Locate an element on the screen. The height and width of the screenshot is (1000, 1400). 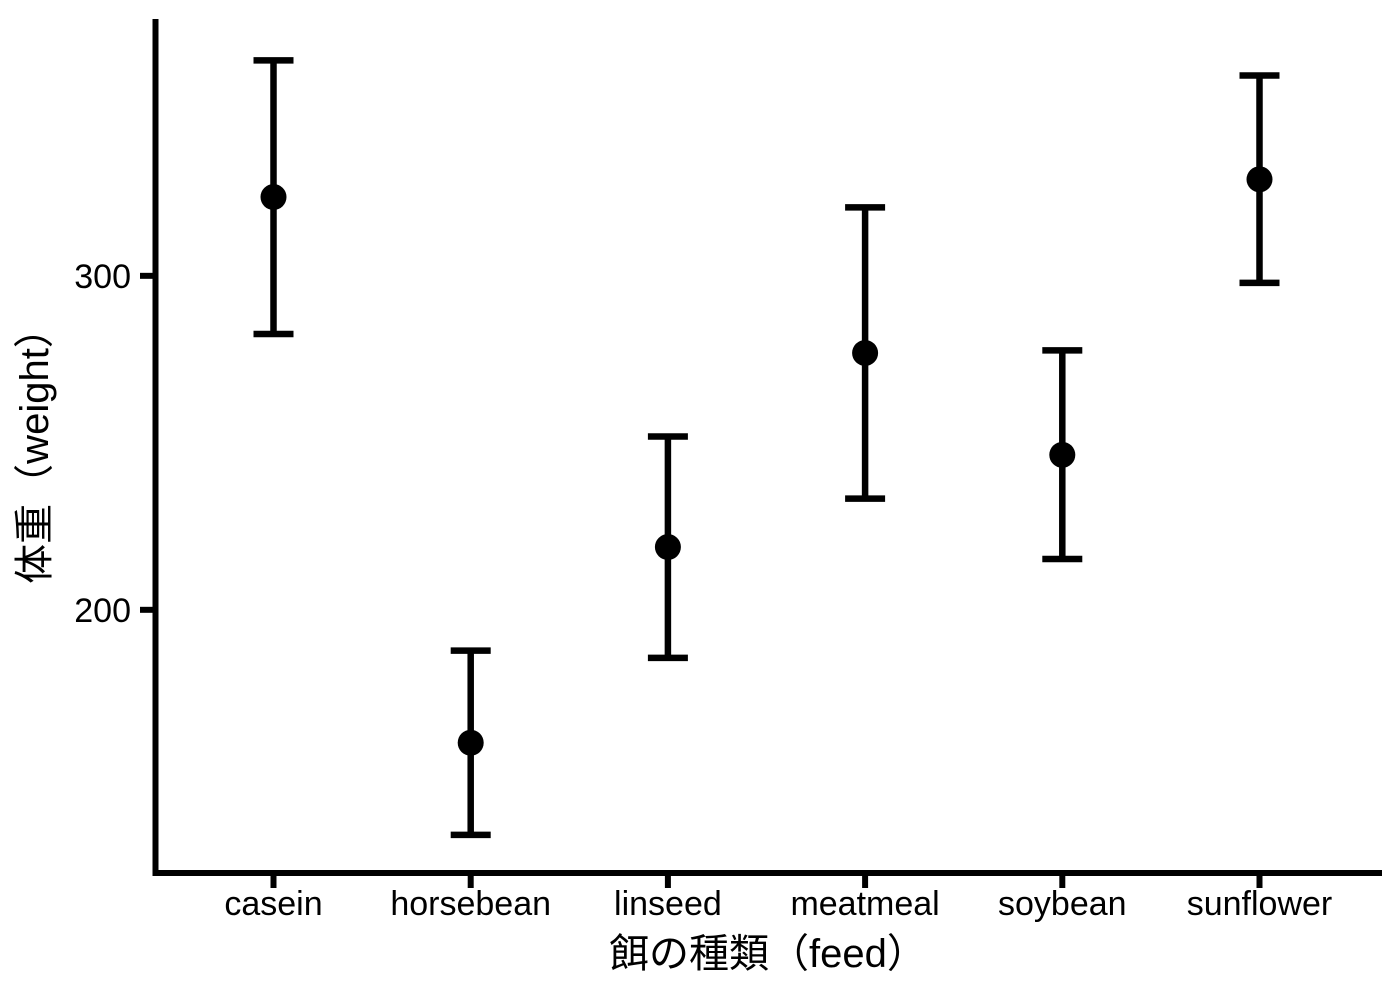
x-tick-label: casein is located at coordinates (273, 904).